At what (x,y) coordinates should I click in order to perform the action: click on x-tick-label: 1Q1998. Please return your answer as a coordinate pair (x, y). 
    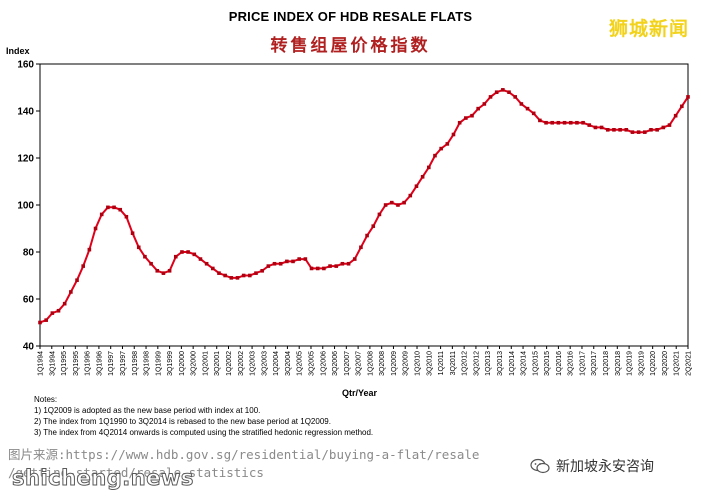
    Looking at the image, I should click on (135, 363).